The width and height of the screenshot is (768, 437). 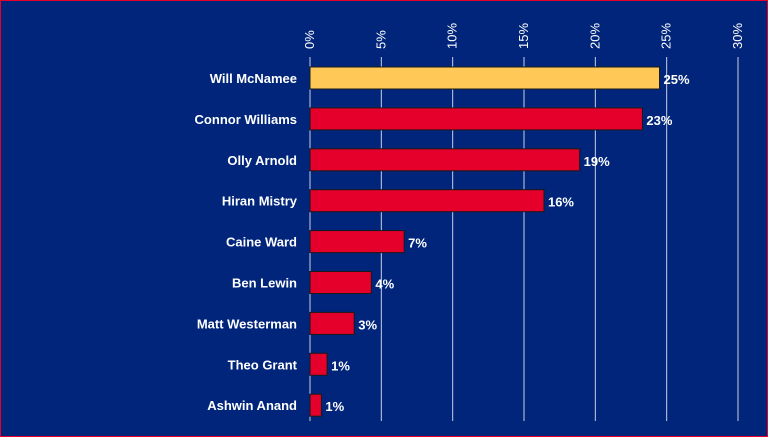 I want to click on x-tick-label: 25%, so click(x=666, y=36).